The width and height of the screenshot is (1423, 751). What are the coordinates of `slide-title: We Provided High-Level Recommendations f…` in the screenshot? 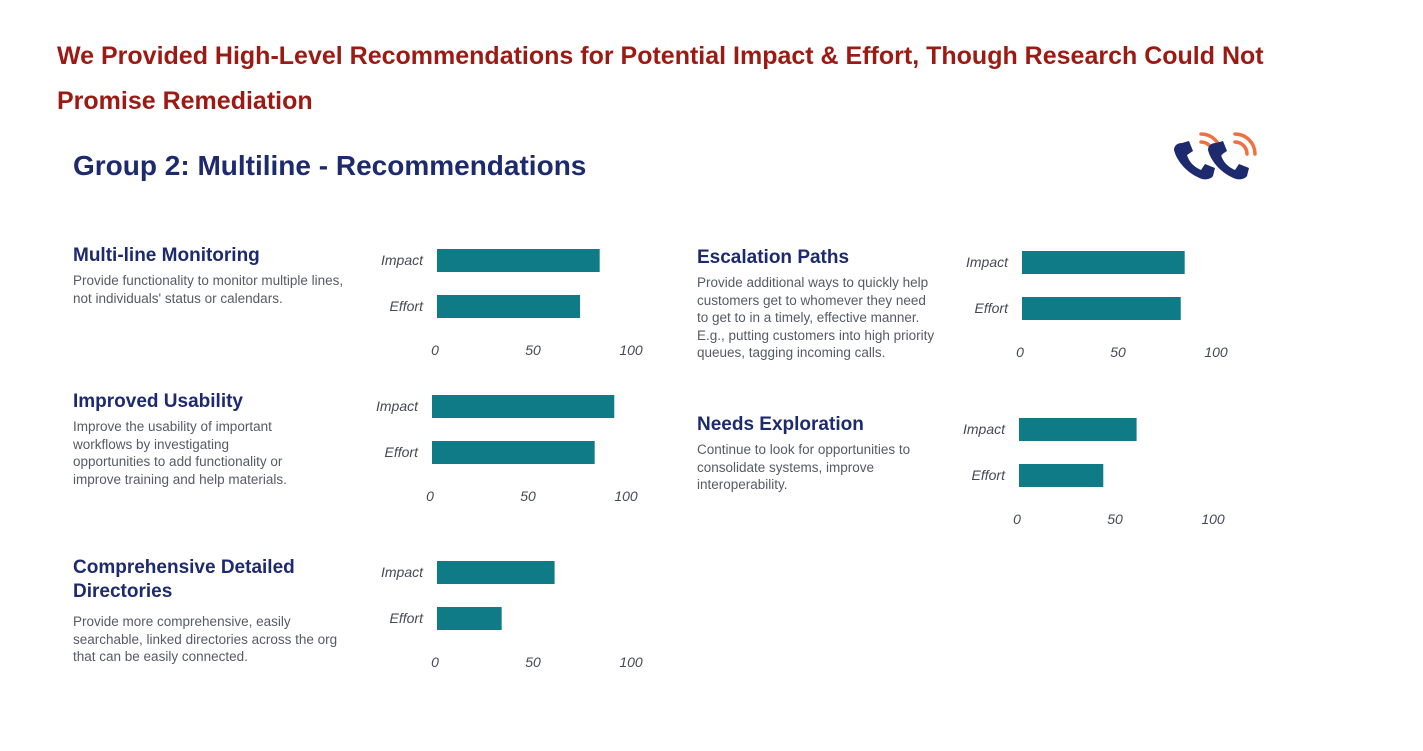 It's located at (660, 78).